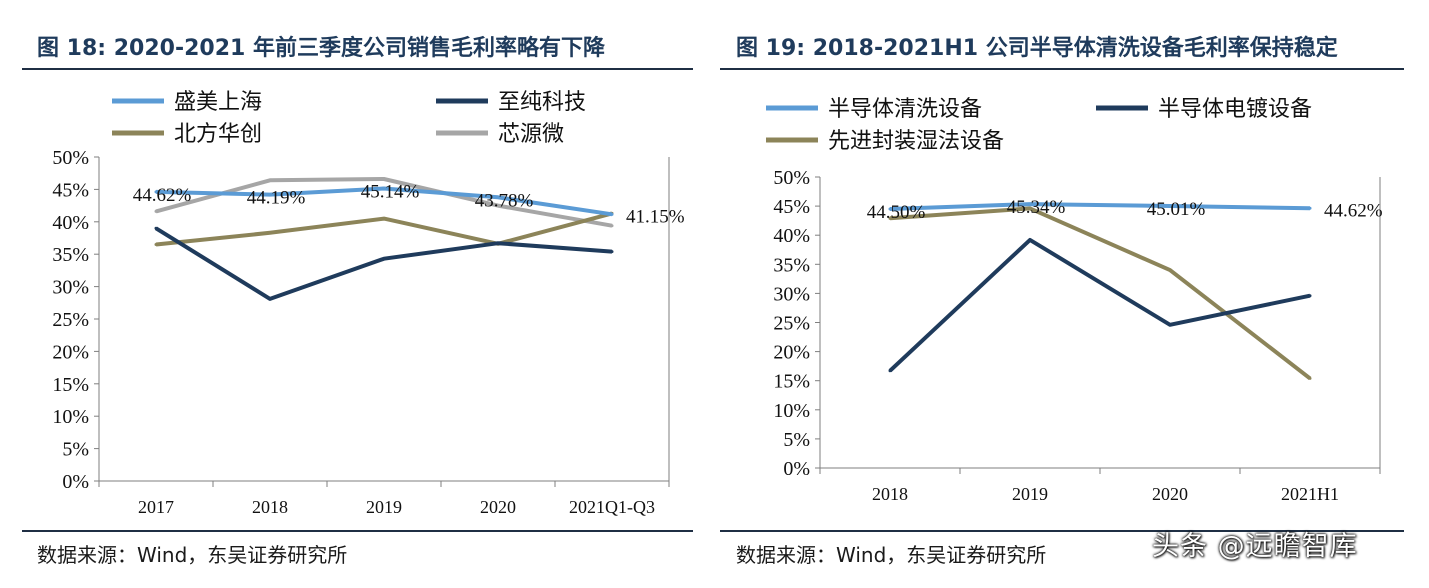 This screenshot has height=588, width=1429. I want to click on left-y-tick-label: 35%, so click(70, 255).